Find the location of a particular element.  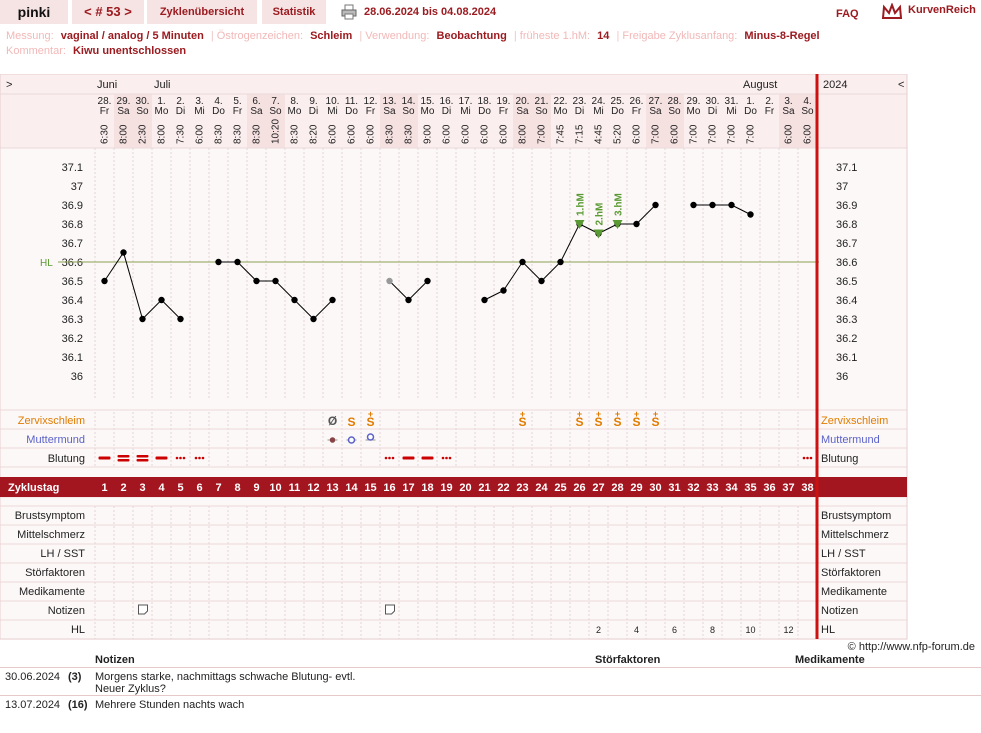

tab-cycle-overview: Zyklenübersicht is located at coordinates (202, 12).